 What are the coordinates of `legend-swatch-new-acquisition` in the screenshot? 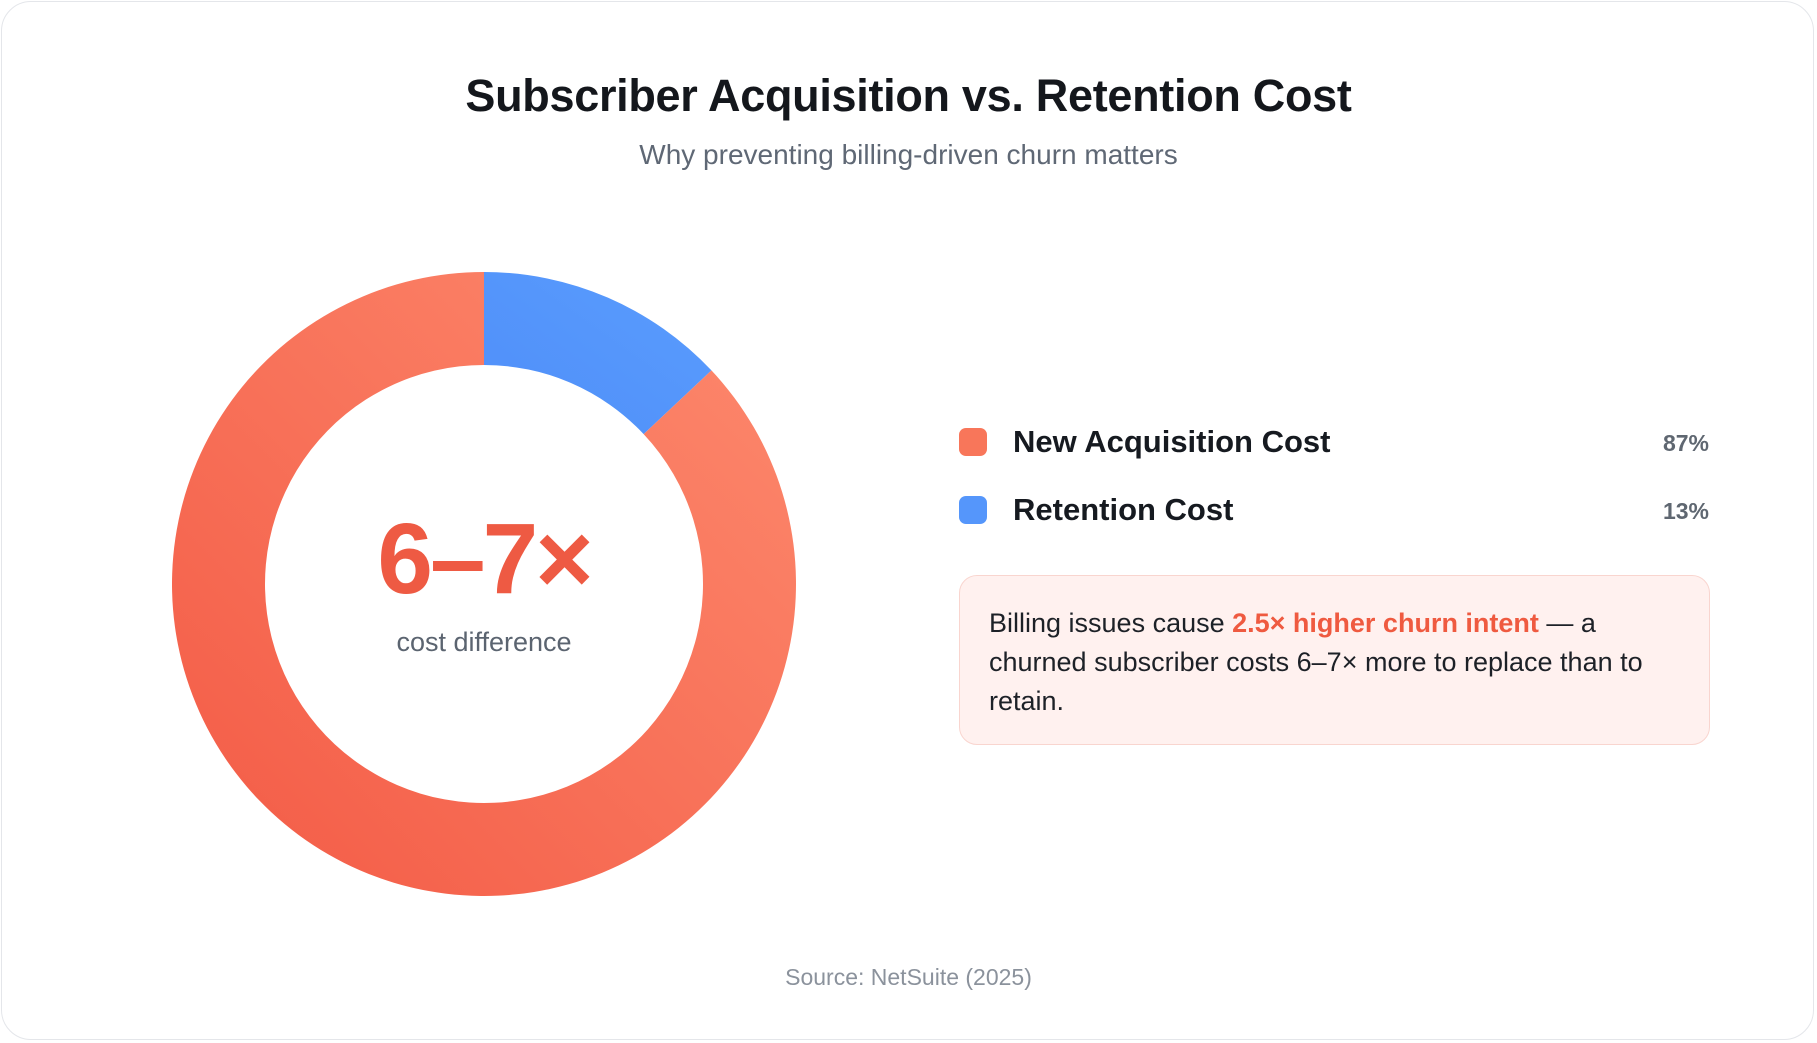 It's located at (973, 442).